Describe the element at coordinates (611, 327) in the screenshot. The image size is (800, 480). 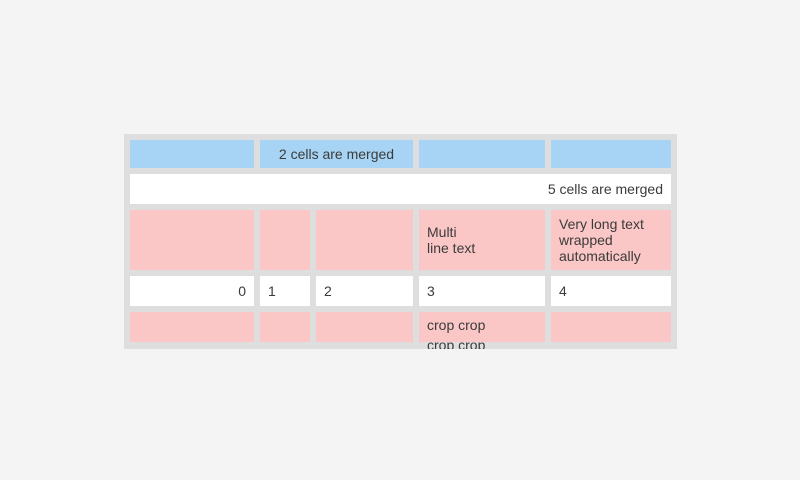
I see `table-cell-r5c5` at that location.